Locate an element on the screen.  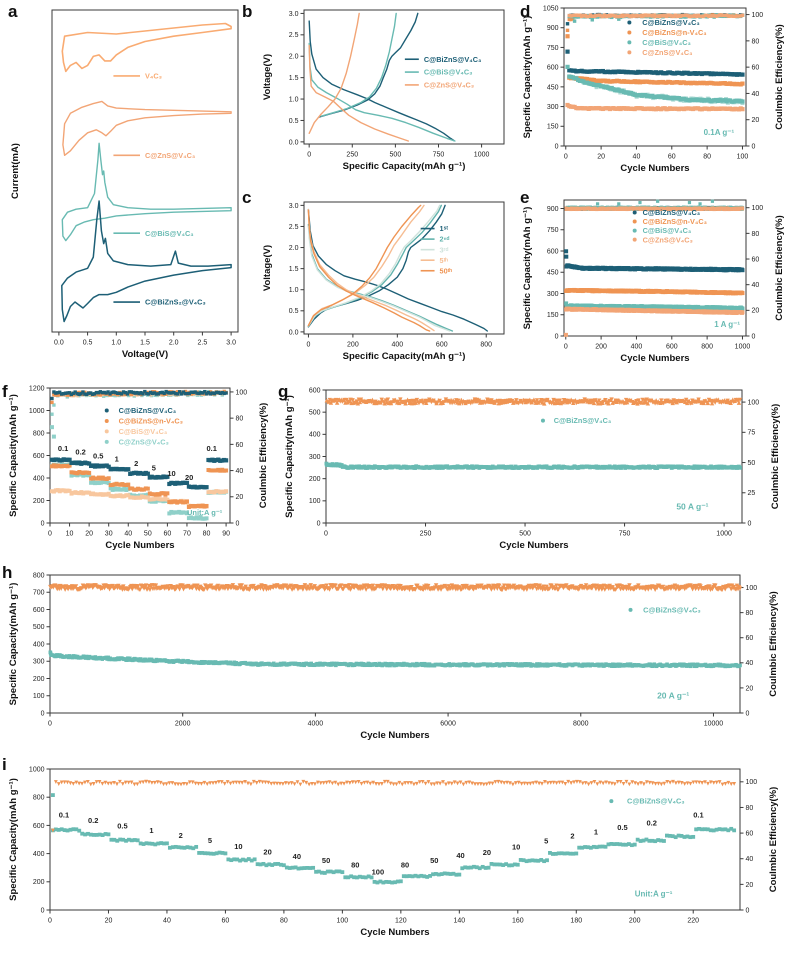
svg-text: 250 is located at coordinates (426, 534).